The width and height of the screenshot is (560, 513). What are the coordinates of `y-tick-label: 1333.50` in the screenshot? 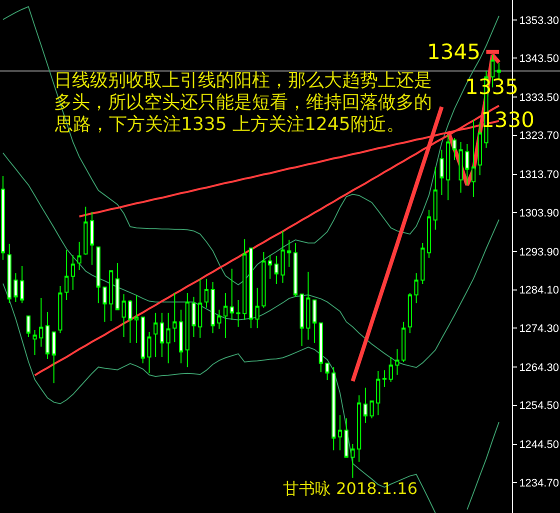 It's located at (539, 98).